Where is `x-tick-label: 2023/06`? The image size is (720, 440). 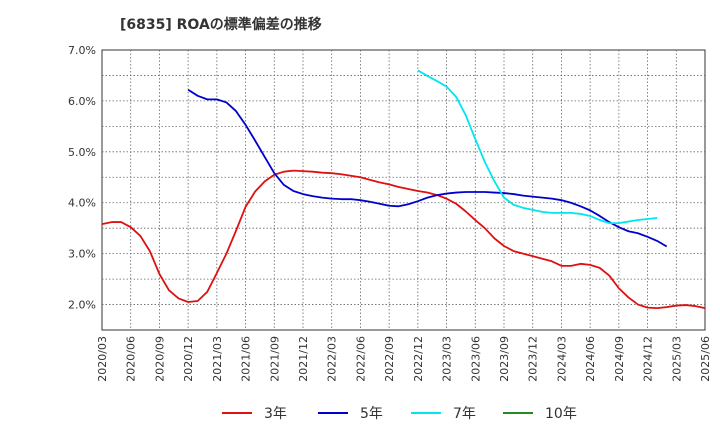
x-tick-label: 2023/06 is located at coordinates (475, 359).